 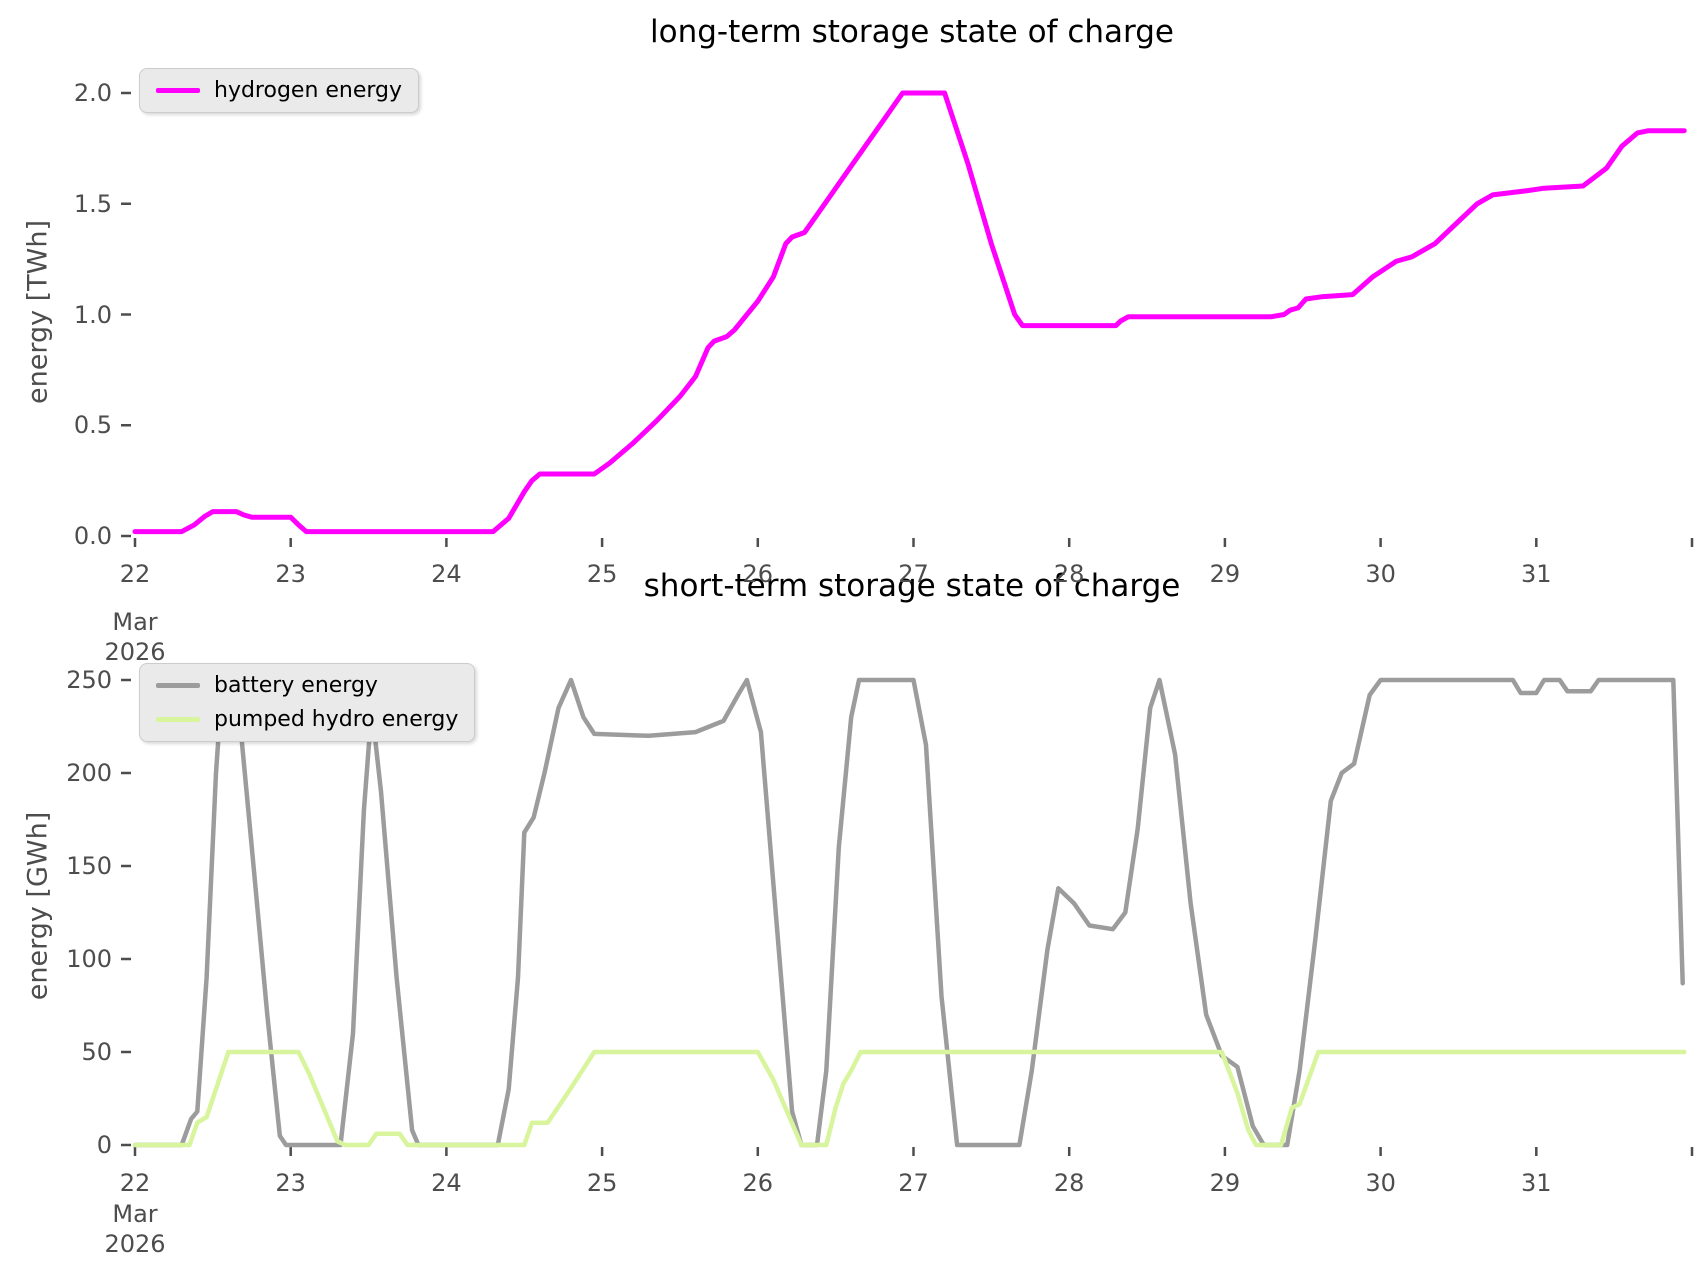 I want to click on y-tick-label: 200, so click(x=89, y=773).